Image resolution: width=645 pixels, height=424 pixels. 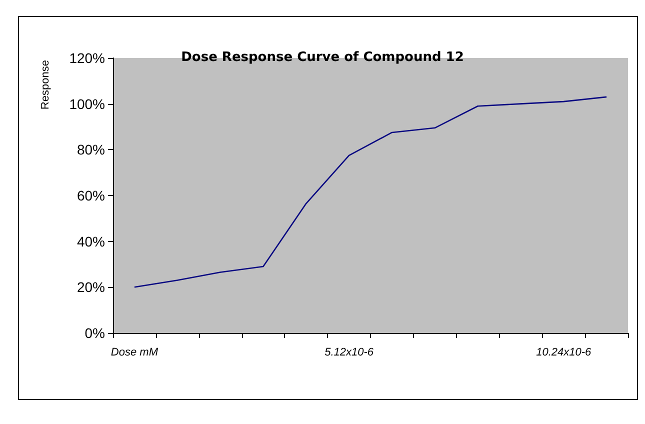 I want to click on y-tick-label: 20%, so click(x=90, y=287).